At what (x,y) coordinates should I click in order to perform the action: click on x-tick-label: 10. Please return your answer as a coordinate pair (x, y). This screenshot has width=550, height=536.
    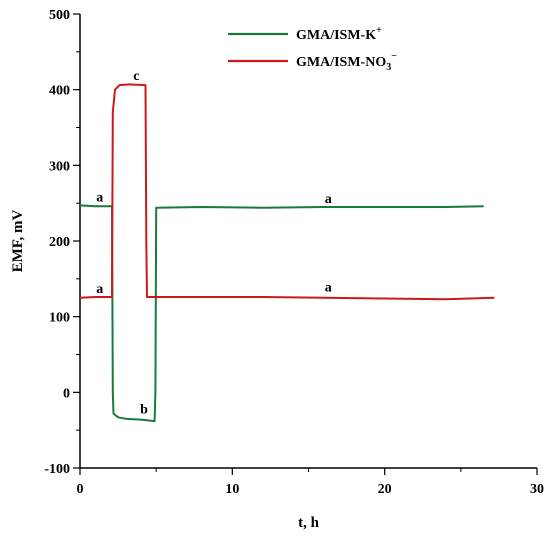
    Looking at the image, I should click on (232, 489).